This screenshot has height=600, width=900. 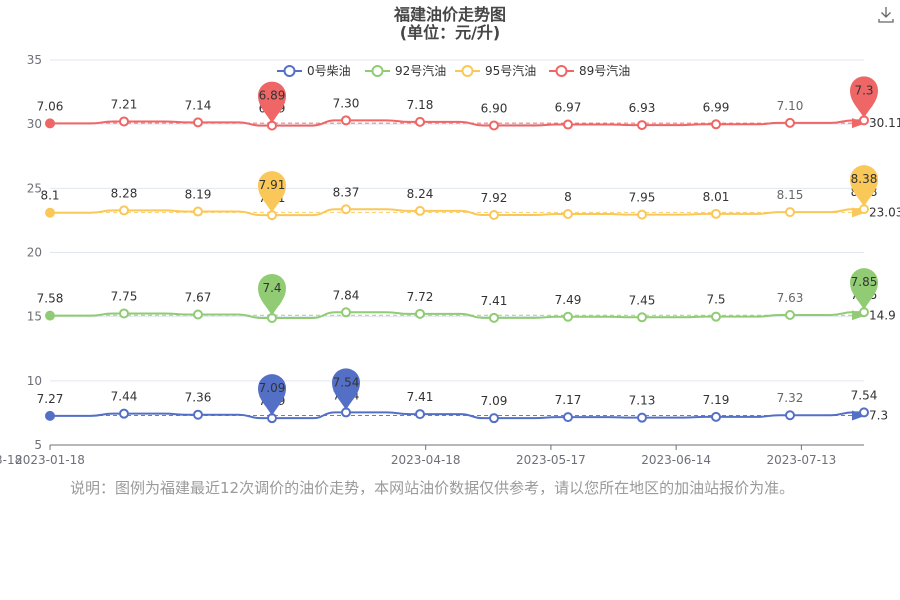 What do you see at coordinates (198, 105) in the screenshot?
I see `data-label: 7.14` at bounding box center [198, 105].